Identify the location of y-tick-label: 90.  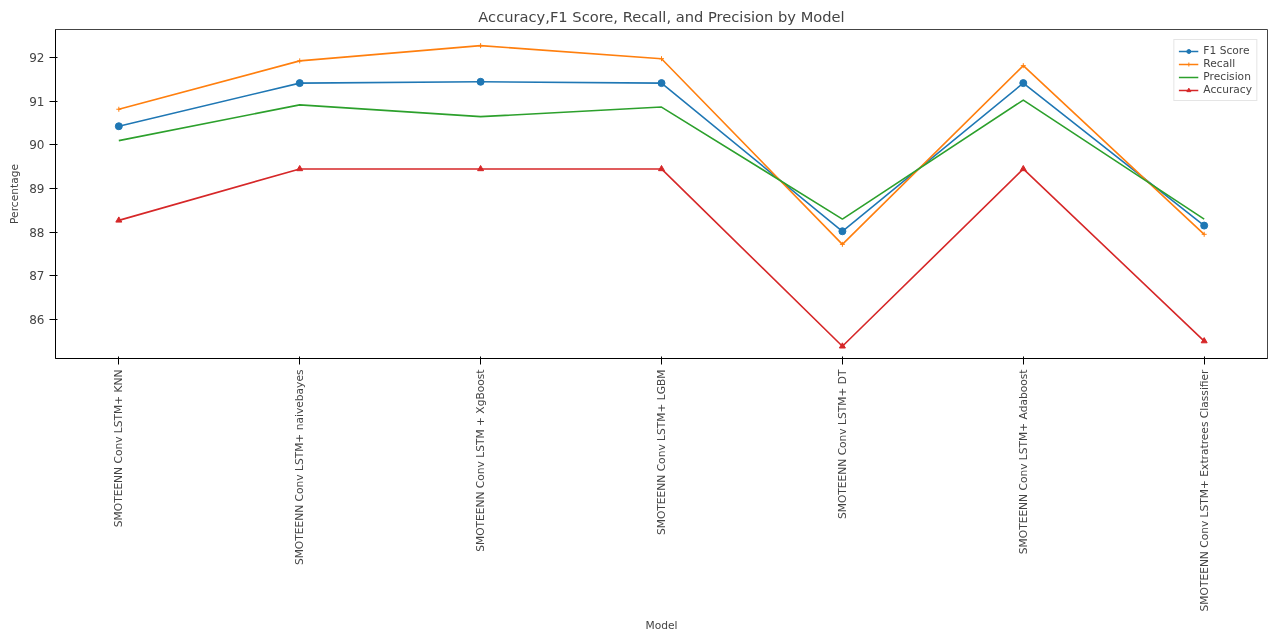
(37, 145).